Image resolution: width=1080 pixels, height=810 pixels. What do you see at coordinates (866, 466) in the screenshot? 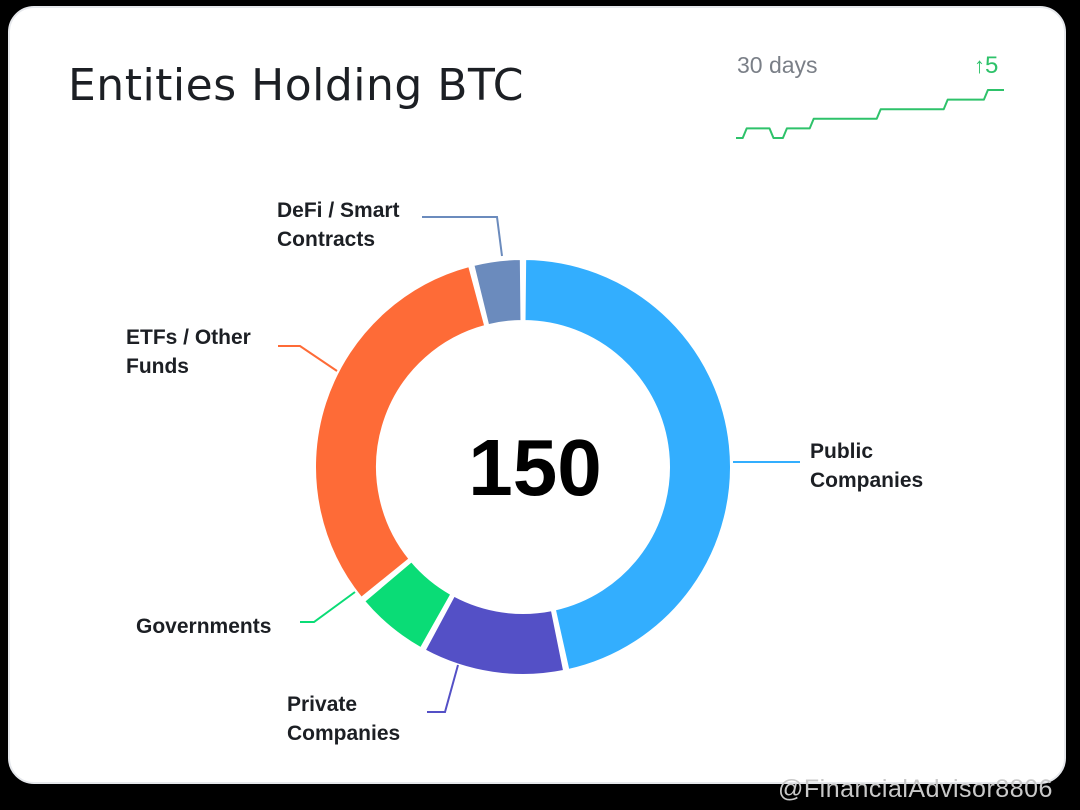
I see `slice-label-public-companies: Public Companies` at bounding box center [866, 466].